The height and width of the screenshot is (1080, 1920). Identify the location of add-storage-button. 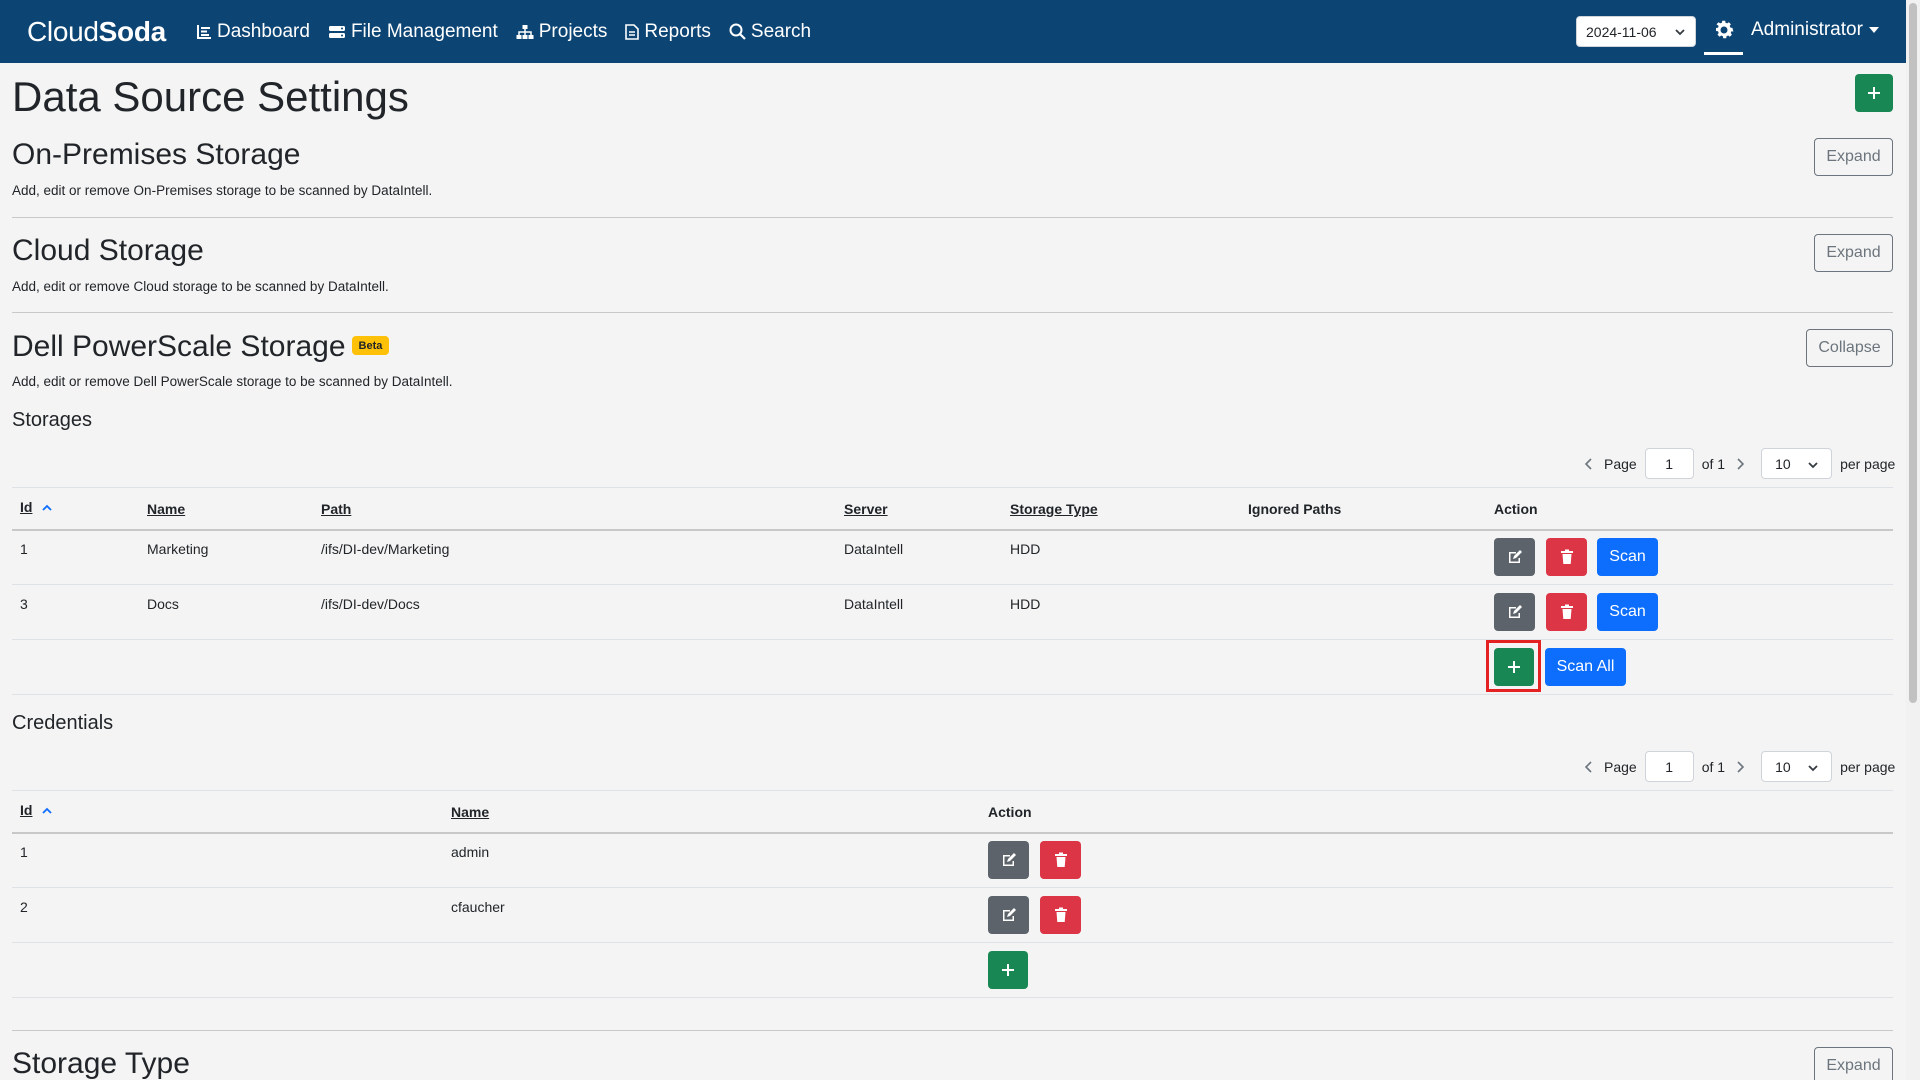
(1514, 667).